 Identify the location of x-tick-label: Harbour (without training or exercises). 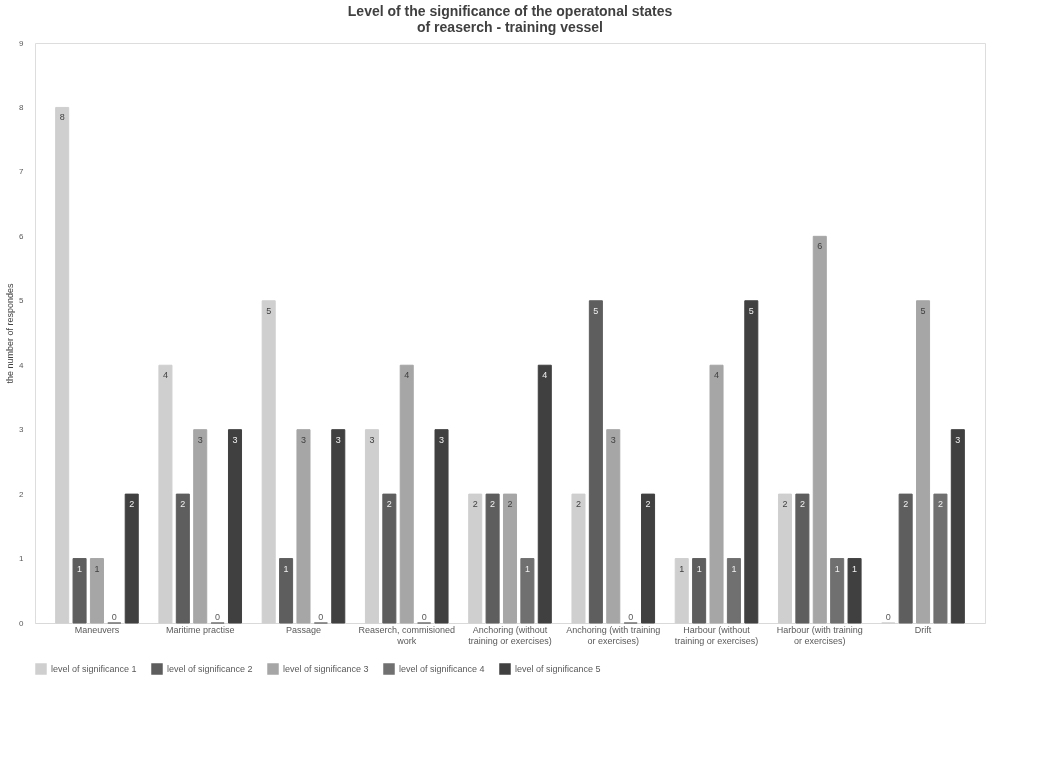
(716, 635).